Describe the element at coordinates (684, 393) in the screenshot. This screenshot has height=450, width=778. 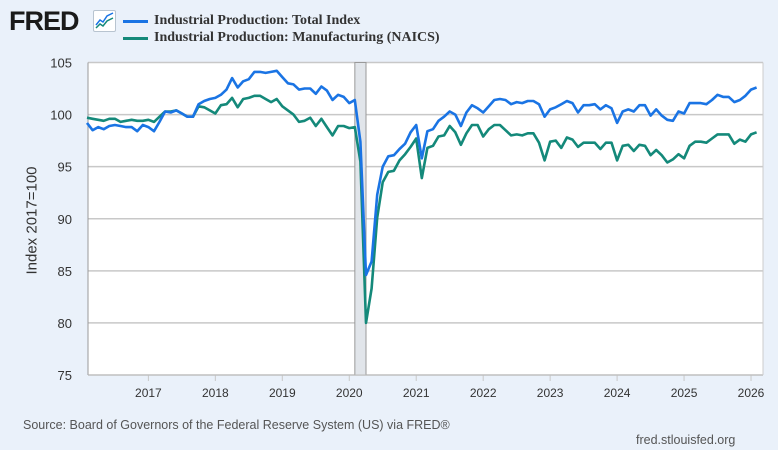
I see `x-tick-label: 2025` at that location.